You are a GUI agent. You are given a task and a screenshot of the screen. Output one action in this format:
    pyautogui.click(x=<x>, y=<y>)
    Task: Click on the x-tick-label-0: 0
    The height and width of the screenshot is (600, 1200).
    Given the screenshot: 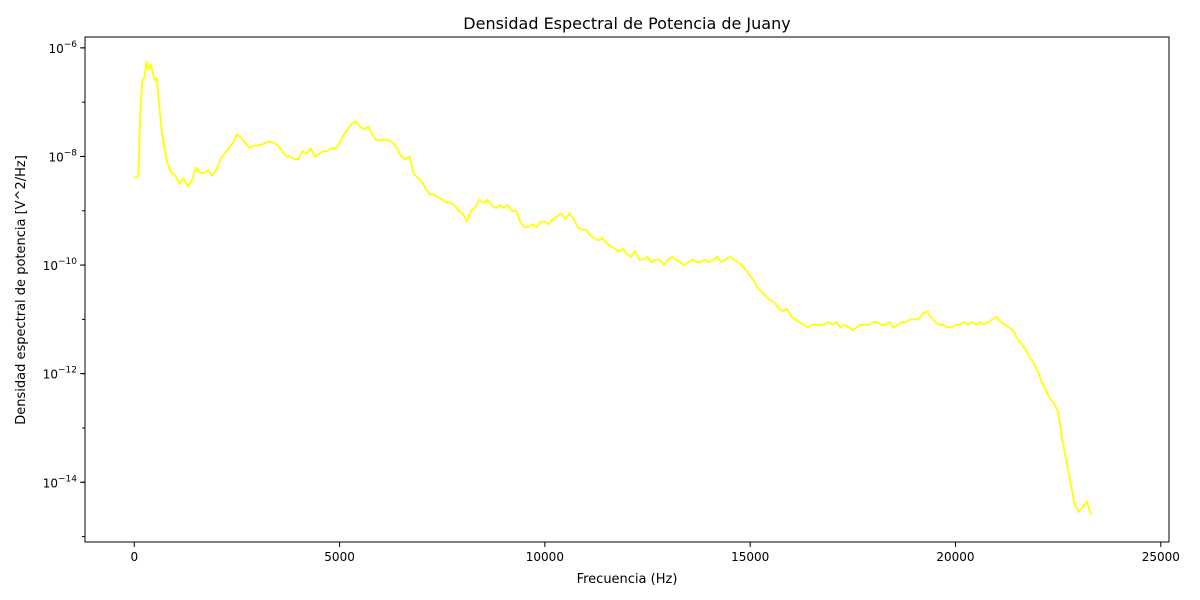 What is the action you would take?
    pyautogui.click(x=134, y=557)
    